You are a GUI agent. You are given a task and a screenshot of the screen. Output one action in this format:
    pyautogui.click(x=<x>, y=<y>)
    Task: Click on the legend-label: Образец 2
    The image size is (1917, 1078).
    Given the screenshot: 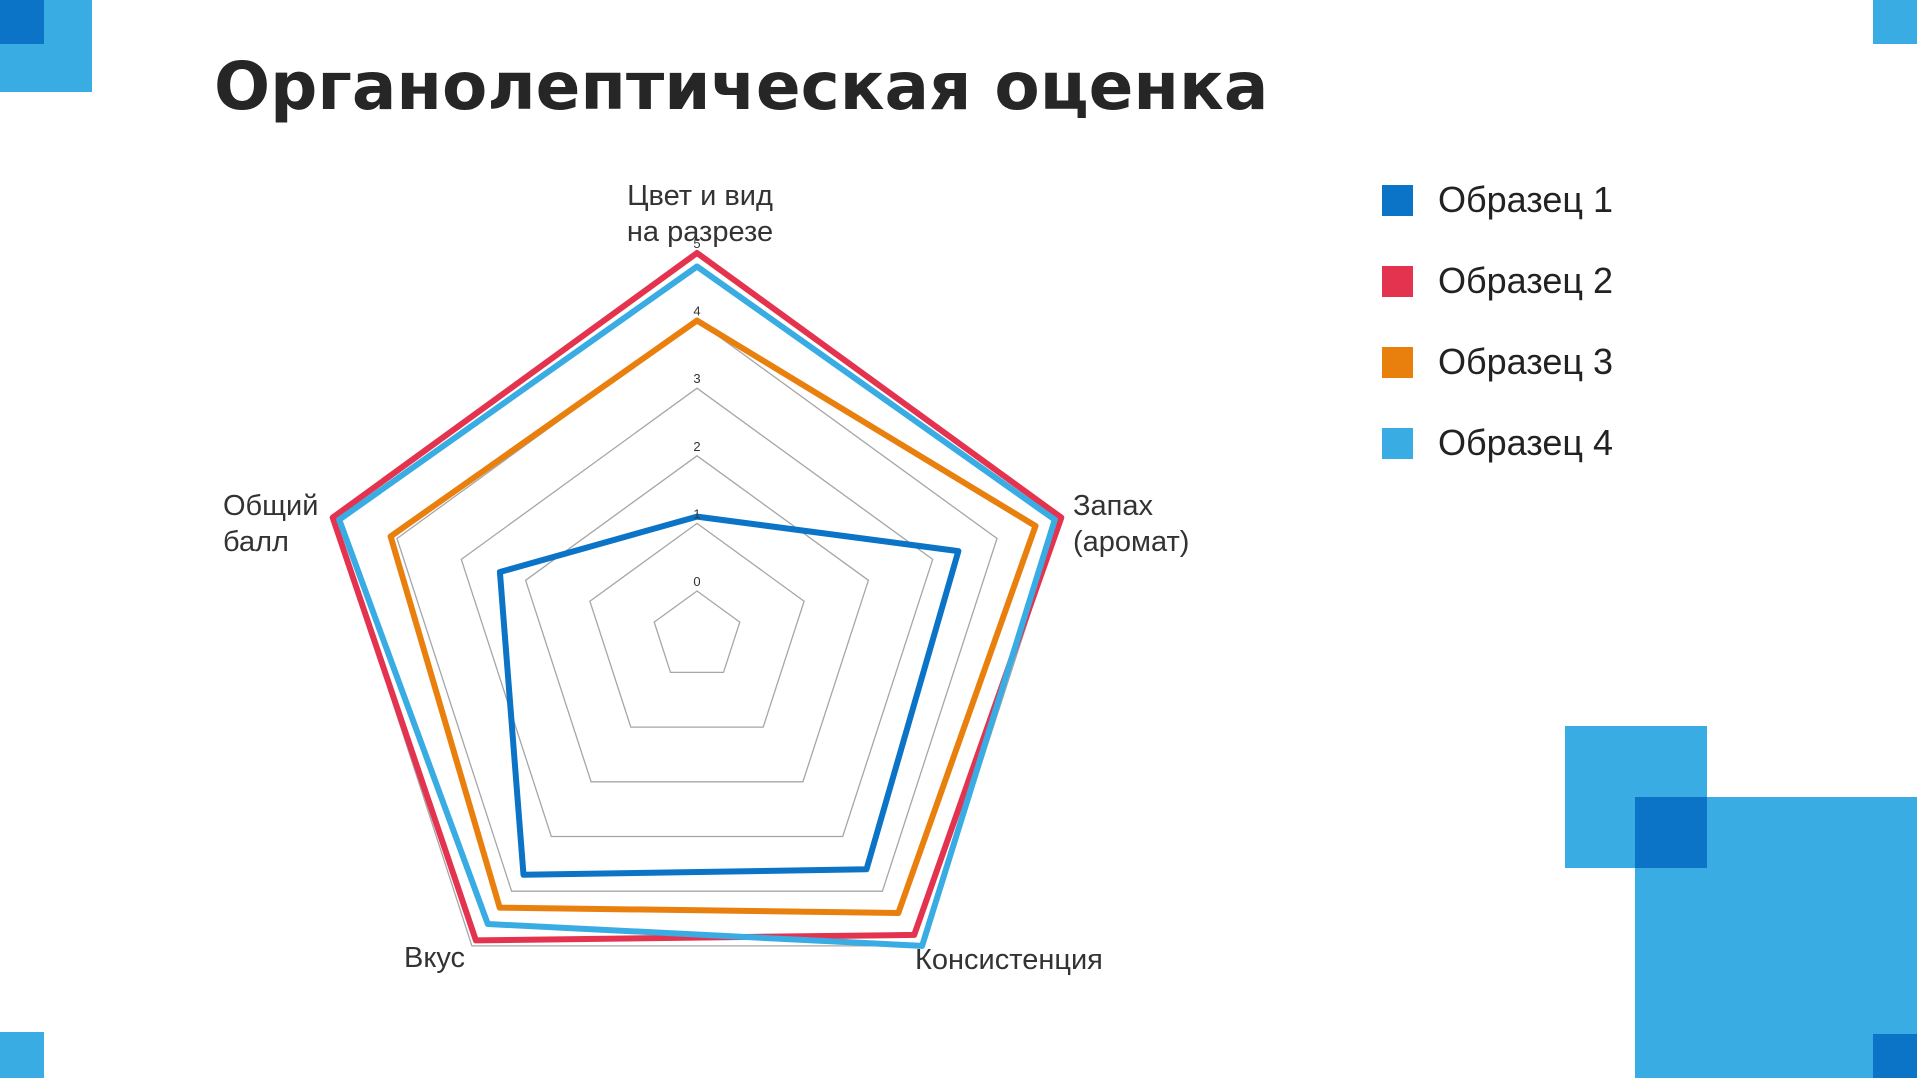 What is the action you would take?
    pyautogui.click(x=1526, y=280)
    